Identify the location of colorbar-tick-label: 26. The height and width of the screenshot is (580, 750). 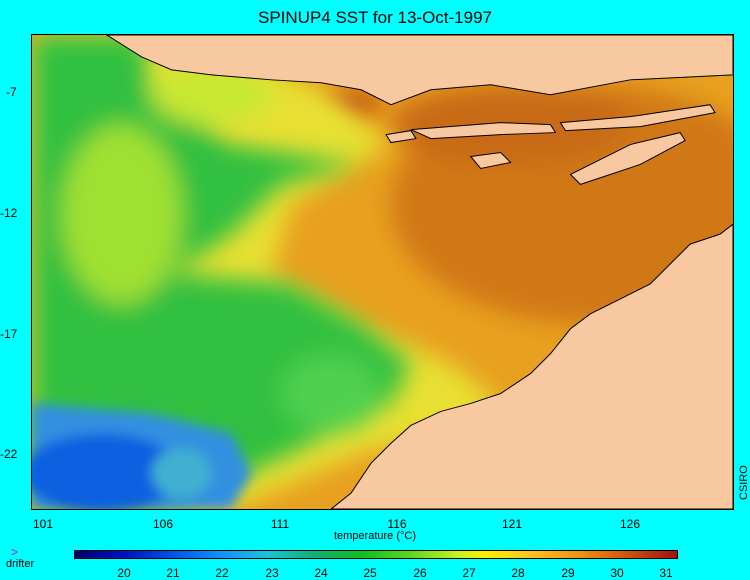
(420, 573).